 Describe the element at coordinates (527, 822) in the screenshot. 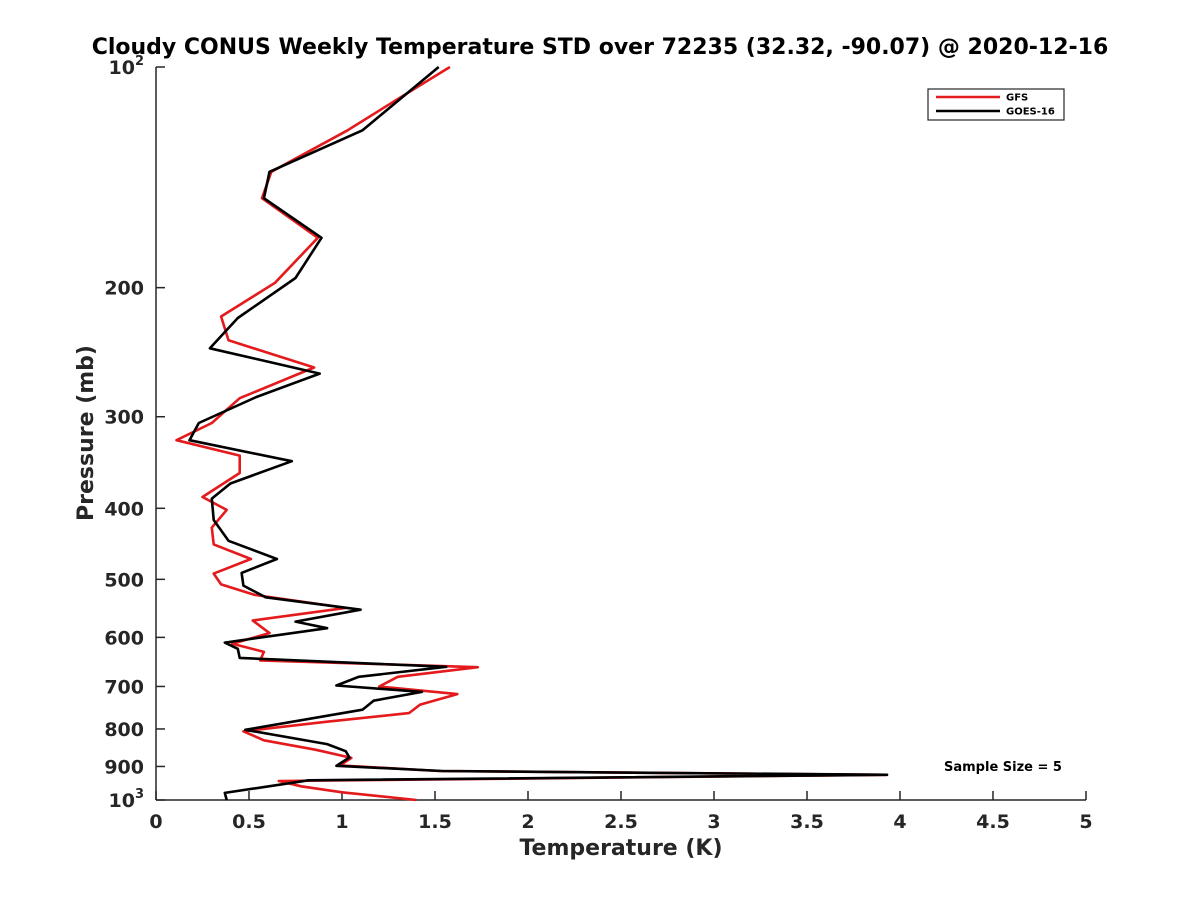

I see `x-tick-label: 2` at that location.